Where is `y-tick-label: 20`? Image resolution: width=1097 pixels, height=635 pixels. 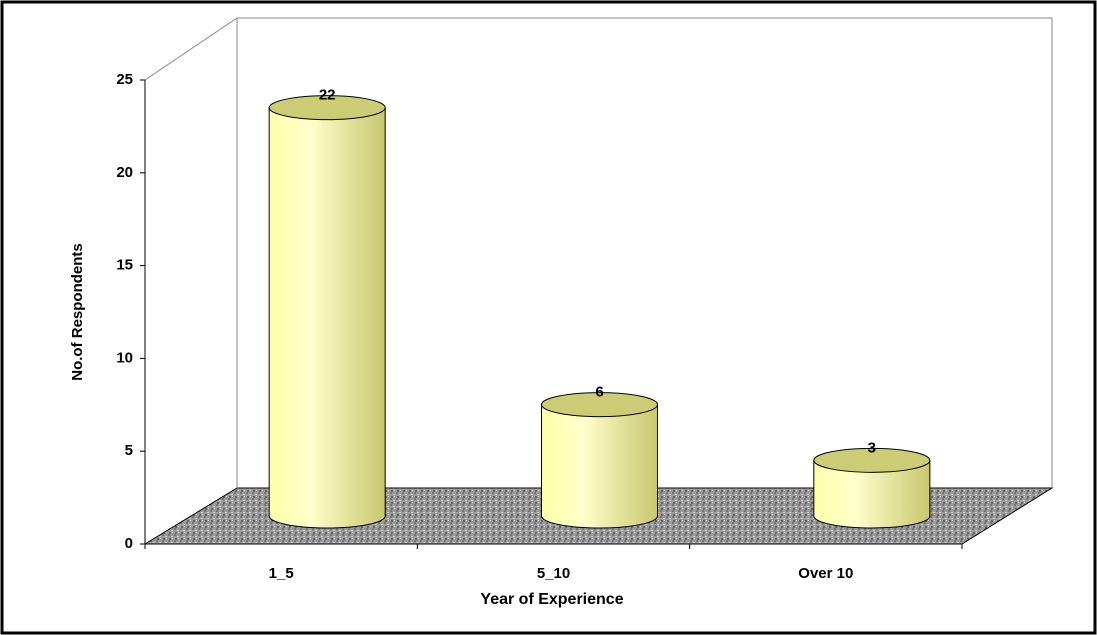
y-tick-label: 20 is located at coordinates (124, 172).